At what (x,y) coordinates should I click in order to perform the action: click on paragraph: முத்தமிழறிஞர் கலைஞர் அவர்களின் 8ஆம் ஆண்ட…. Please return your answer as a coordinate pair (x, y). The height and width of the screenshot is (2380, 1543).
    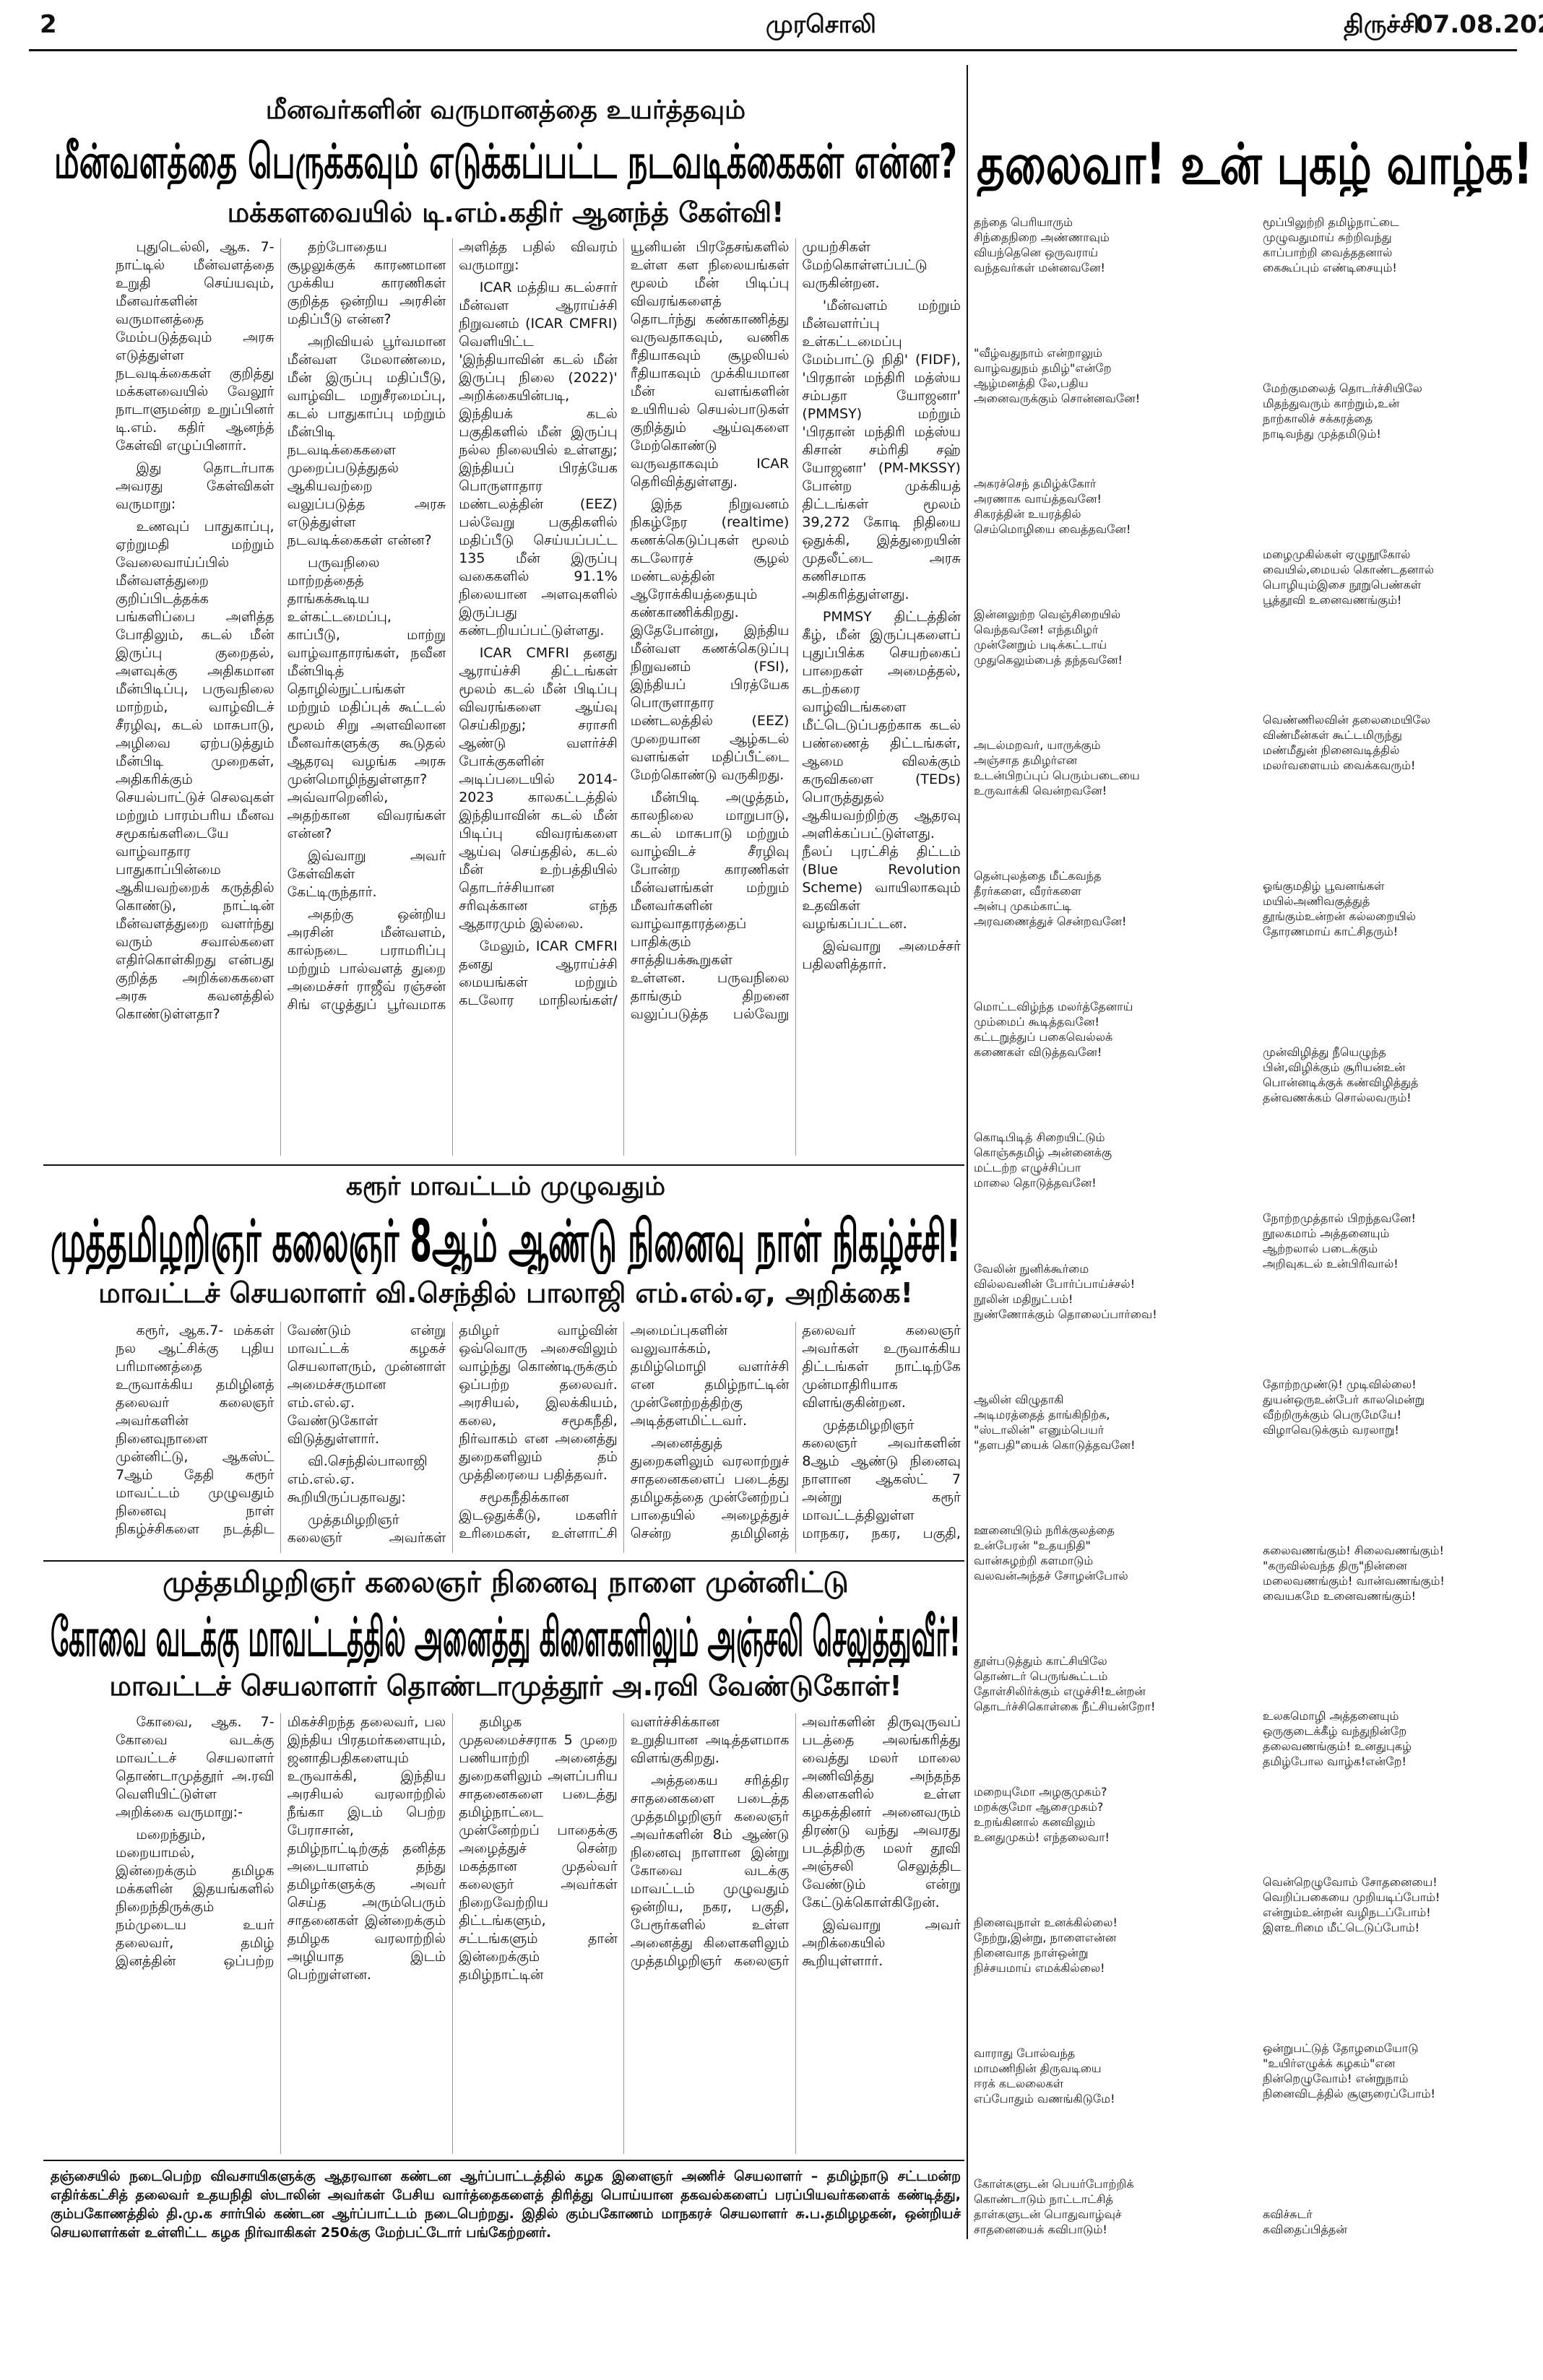
    Looking at the image, I should click on (881, 1479).